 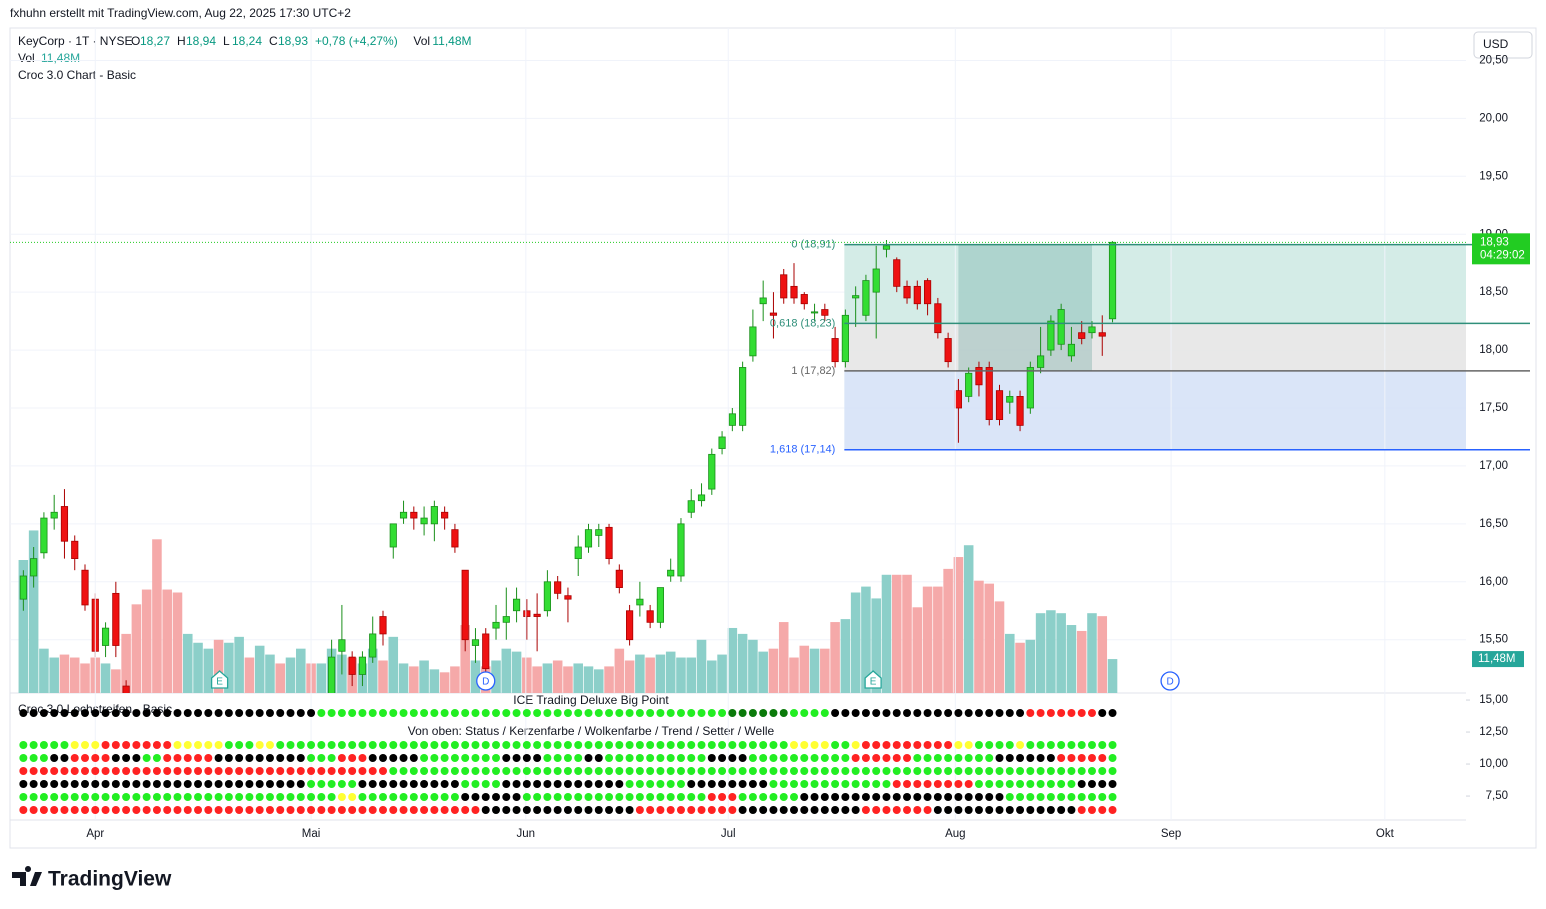 I want to click on pane-title: ICE Trading Deluxe Big Point, so click(x=591, y=700).